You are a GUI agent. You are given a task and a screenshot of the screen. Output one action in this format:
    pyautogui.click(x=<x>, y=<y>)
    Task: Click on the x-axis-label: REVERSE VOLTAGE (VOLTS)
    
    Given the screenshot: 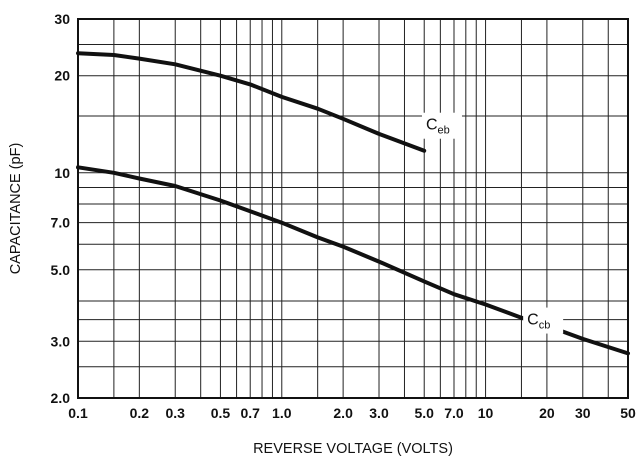 What is the action you would take?
    pyautogui.click(x=353, y=449)
    